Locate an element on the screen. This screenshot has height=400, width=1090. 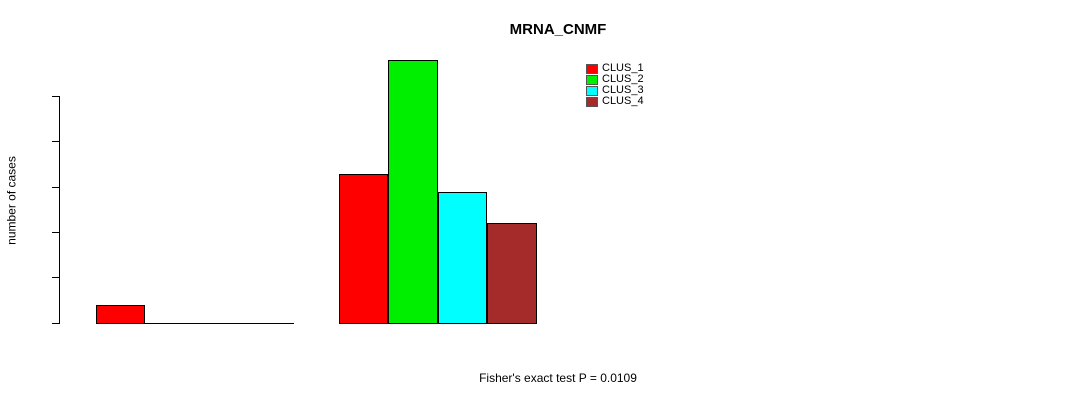
fisher-test-annotation: Fisher's exact test P = 0.0109 is located at coordinates (558, 378).